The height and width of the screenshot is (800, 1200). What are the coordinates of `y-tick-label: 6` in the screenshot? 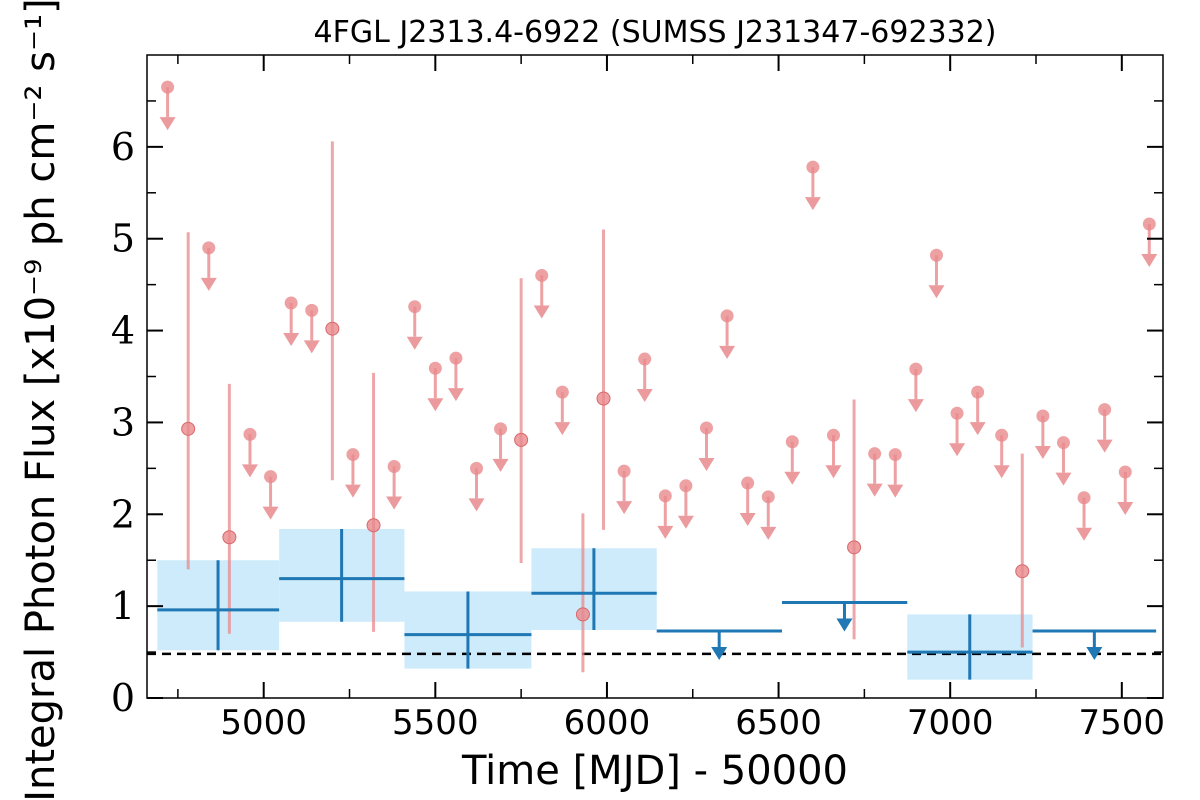 It's located at (123, 147).